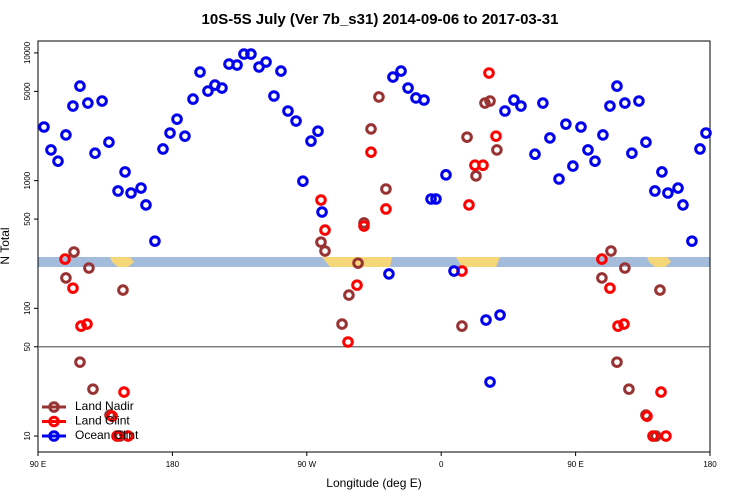 The image size is (750, 500). What do you see at coordinates (27, 180) in the screenshot?
I see `y-tick-label: 1000` at bounding box center [27, 180].